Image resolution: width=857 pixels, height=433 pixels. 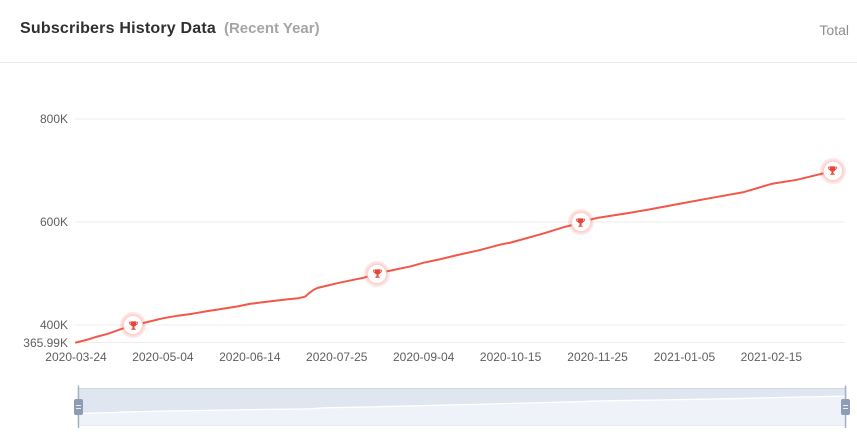 What do you see at coordinates (271, 28) in the screenshot?
I see `page-subtitle: (Recent Year)` at bounding box center [271, 28].